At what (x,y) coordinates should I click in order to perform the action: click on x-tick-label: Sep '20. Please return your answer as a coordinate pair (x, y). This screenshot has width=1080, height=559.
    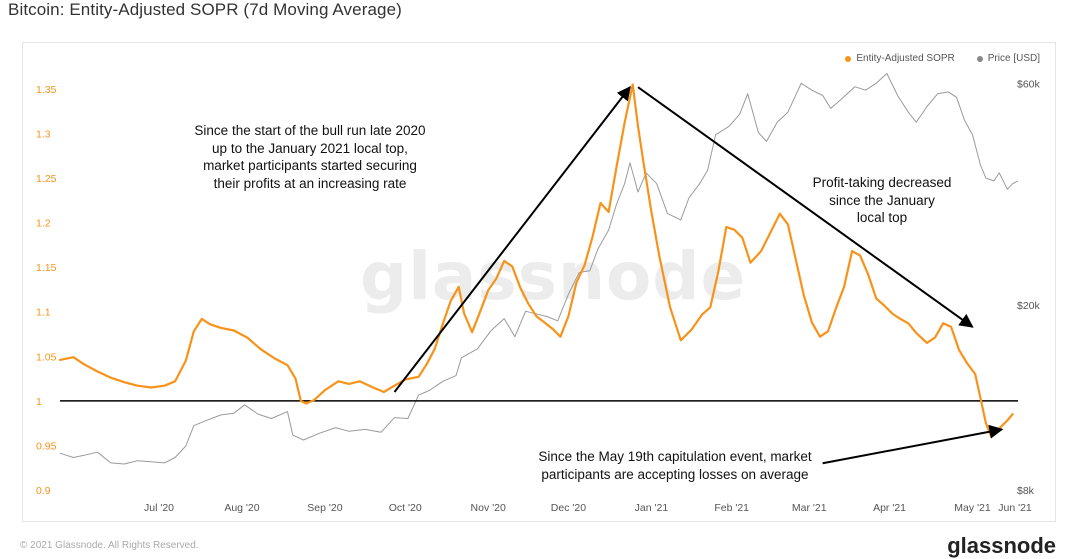
    Looking at the image, I should click on (324, 508).